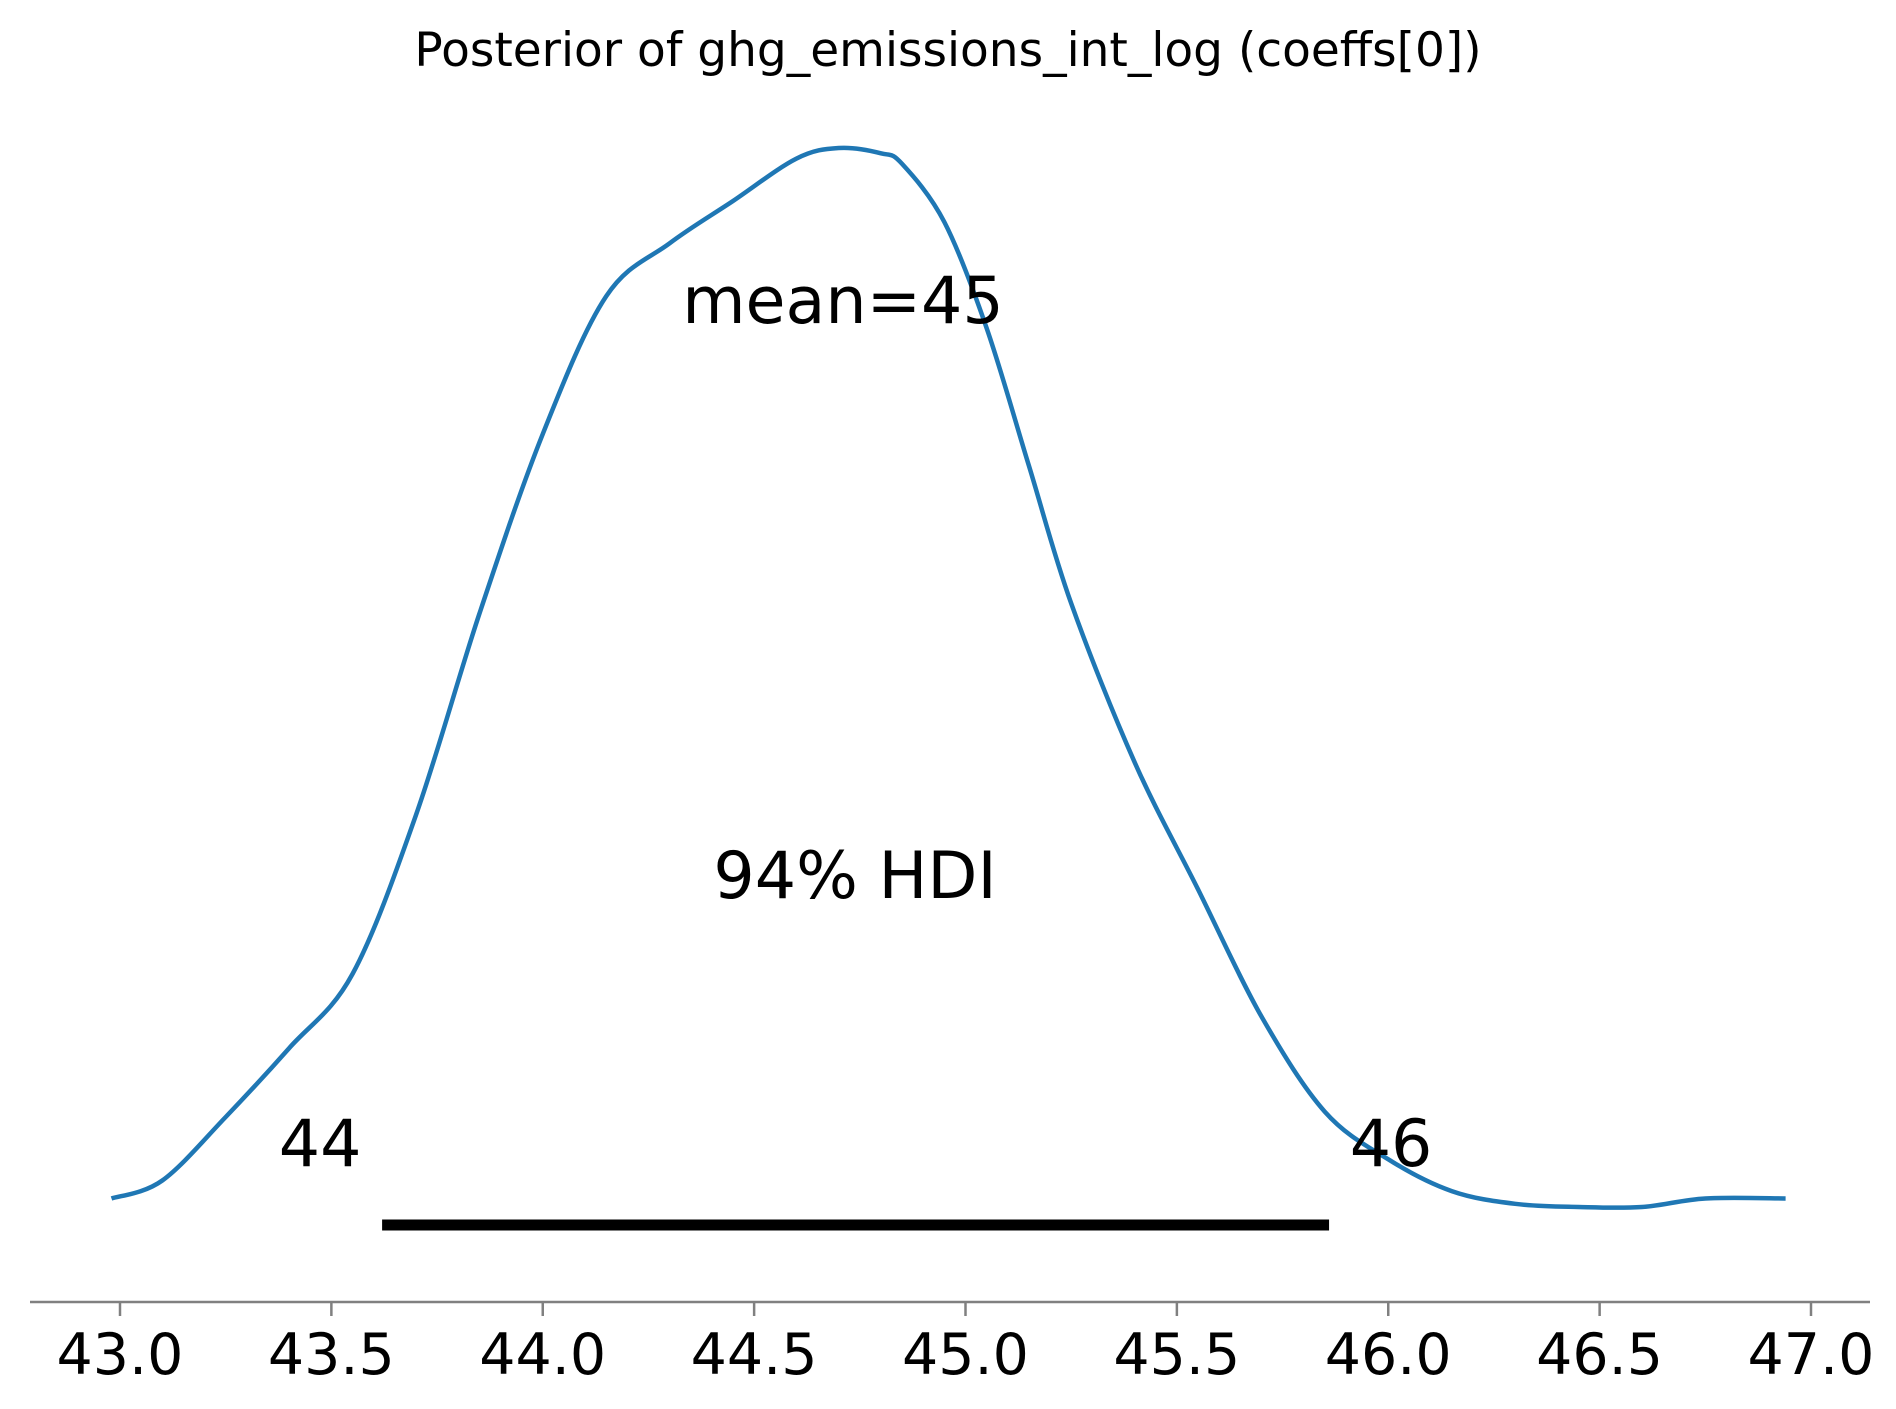  Describe the element at coordinates (331, 1355) in the screenshot. I see `x-tick-label: 43.5` at that location.